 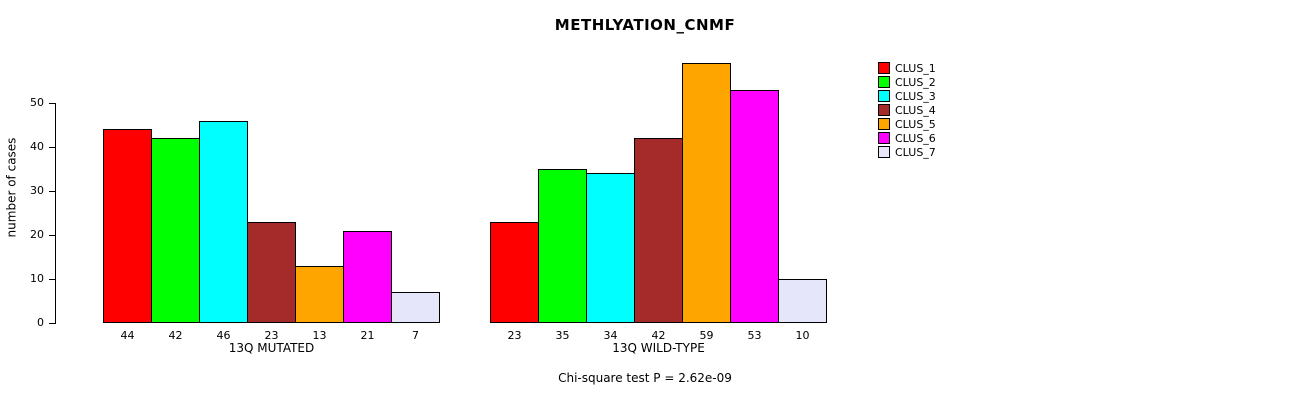 I want to click on bar-column: 34, so click(x=610, y=257).